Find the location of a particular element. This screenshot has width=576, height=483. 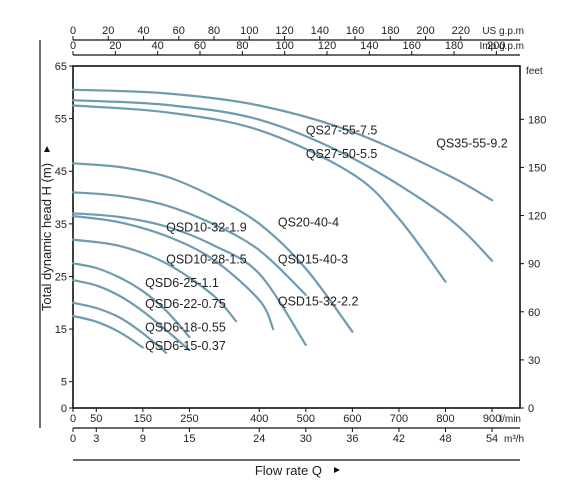

x-tick-label-lpm: 250 is located at coordinates (189, 419).